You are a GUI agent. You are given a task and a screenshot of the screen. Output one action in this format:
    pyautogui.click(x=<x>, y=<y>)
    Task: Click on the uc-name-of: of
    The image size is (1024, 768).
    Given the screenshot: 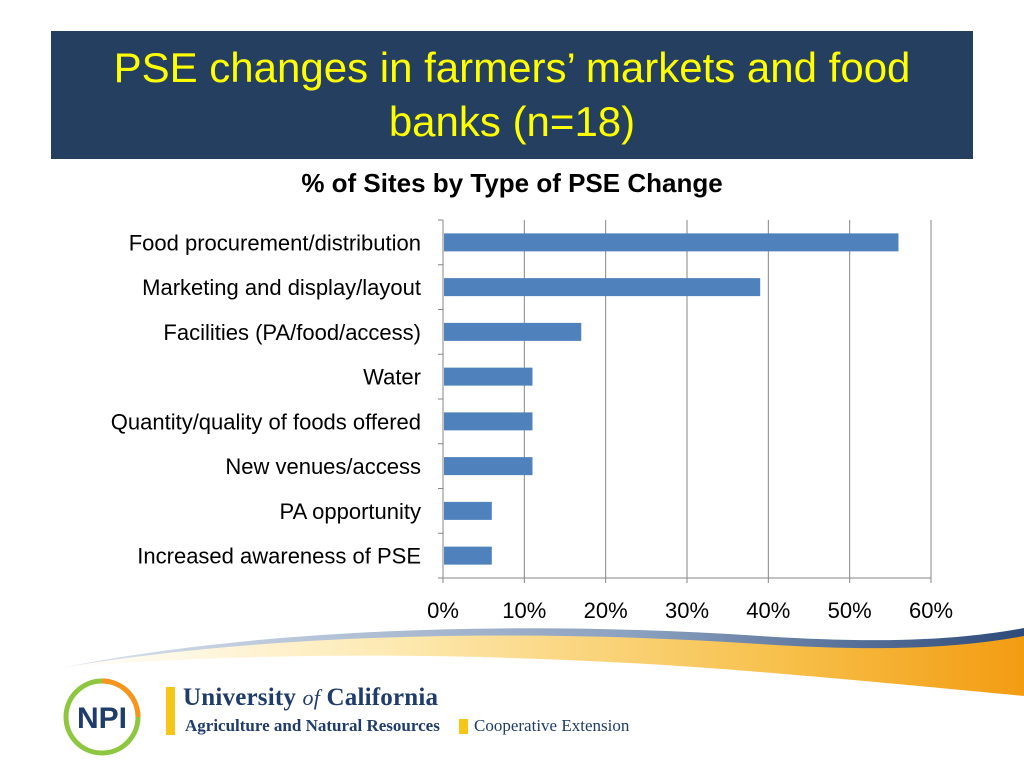 What is the action you would take?
    pyautogui.click(x=311, y=697)
    